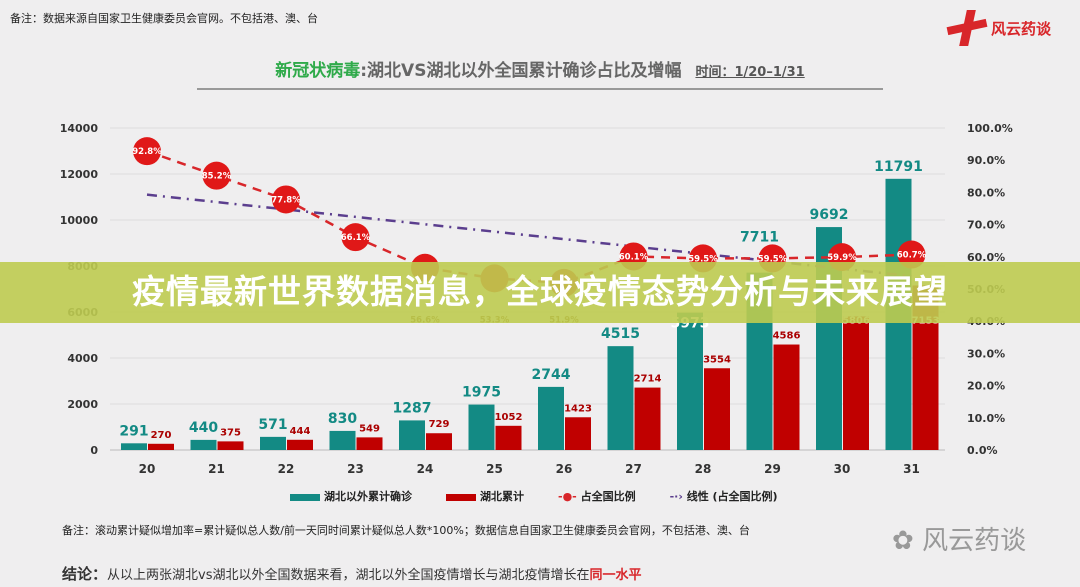  What do you see at coordinates (230, 432) in the screenshot?
I see `bar-label-hubei: 375` at bounding box center [230, 432].